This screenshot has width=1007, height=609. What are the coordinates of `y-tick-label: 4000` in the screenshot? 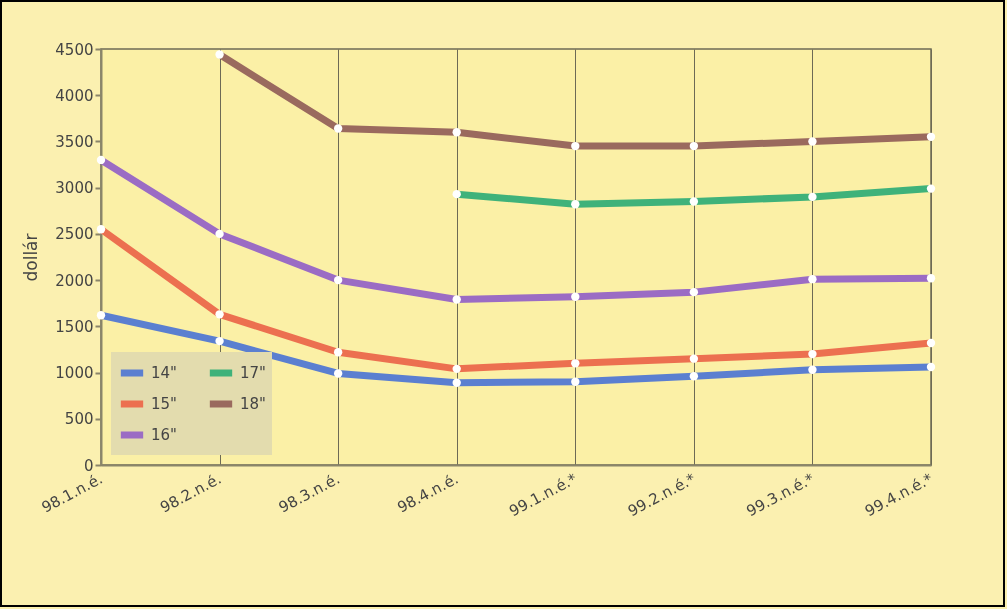 It's located at (74, 95).